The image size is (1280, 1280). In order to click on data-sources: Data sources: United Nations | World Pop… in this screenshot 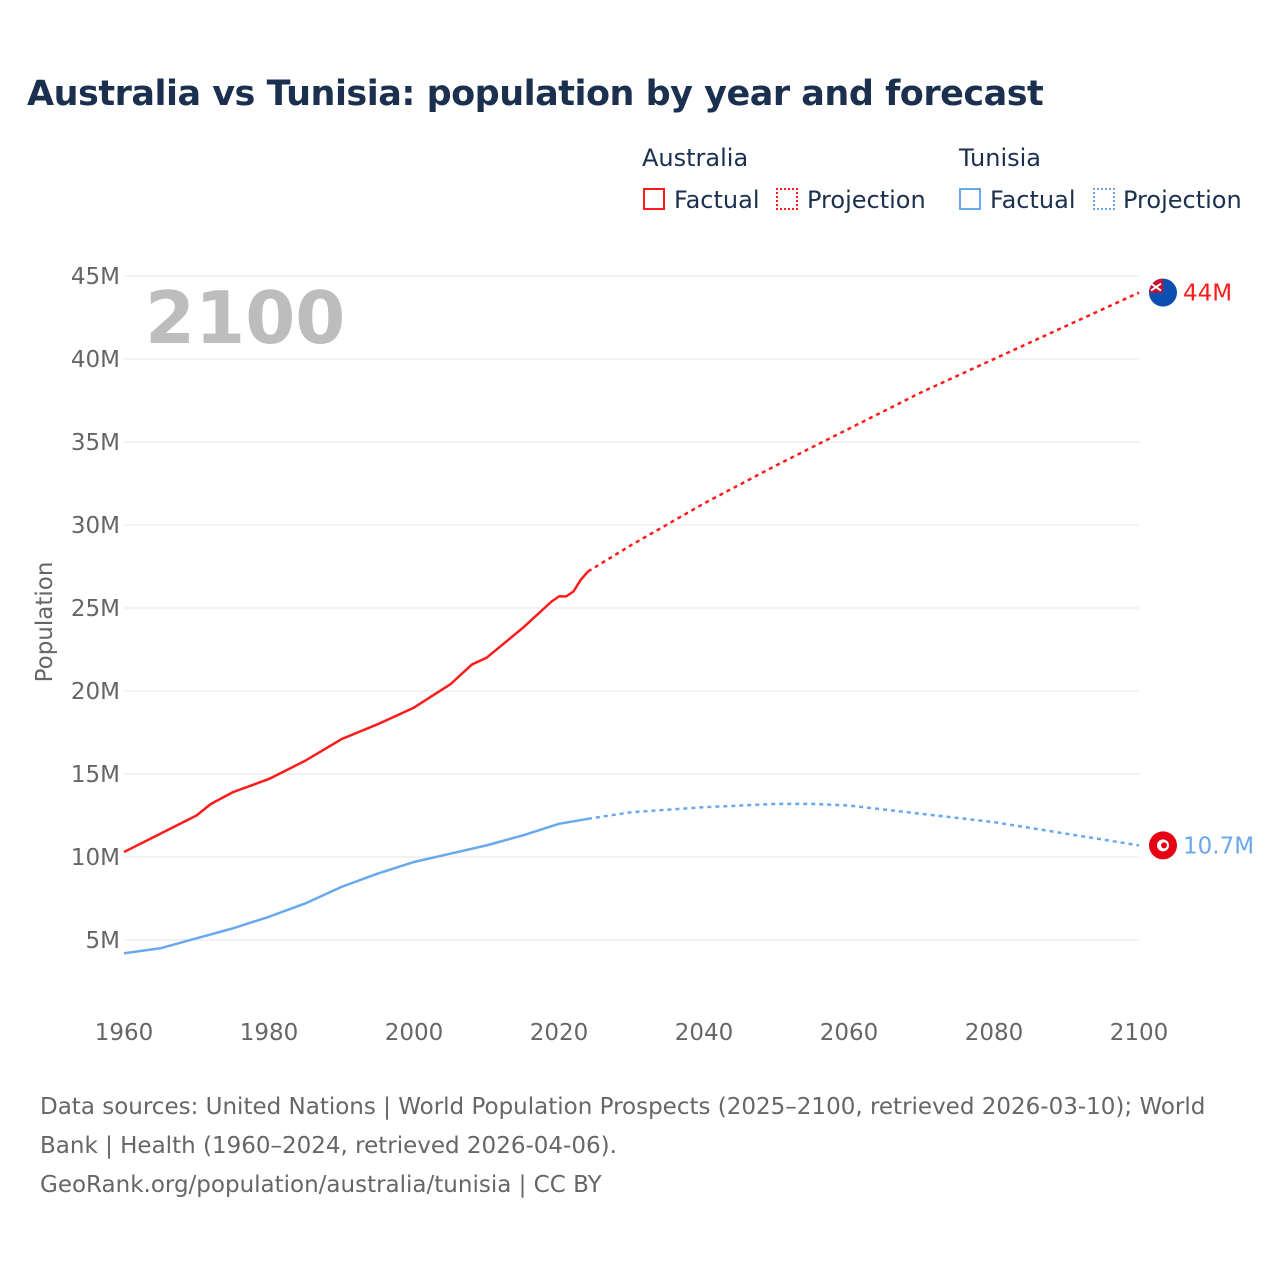, I will do `click(623, 1126)`.